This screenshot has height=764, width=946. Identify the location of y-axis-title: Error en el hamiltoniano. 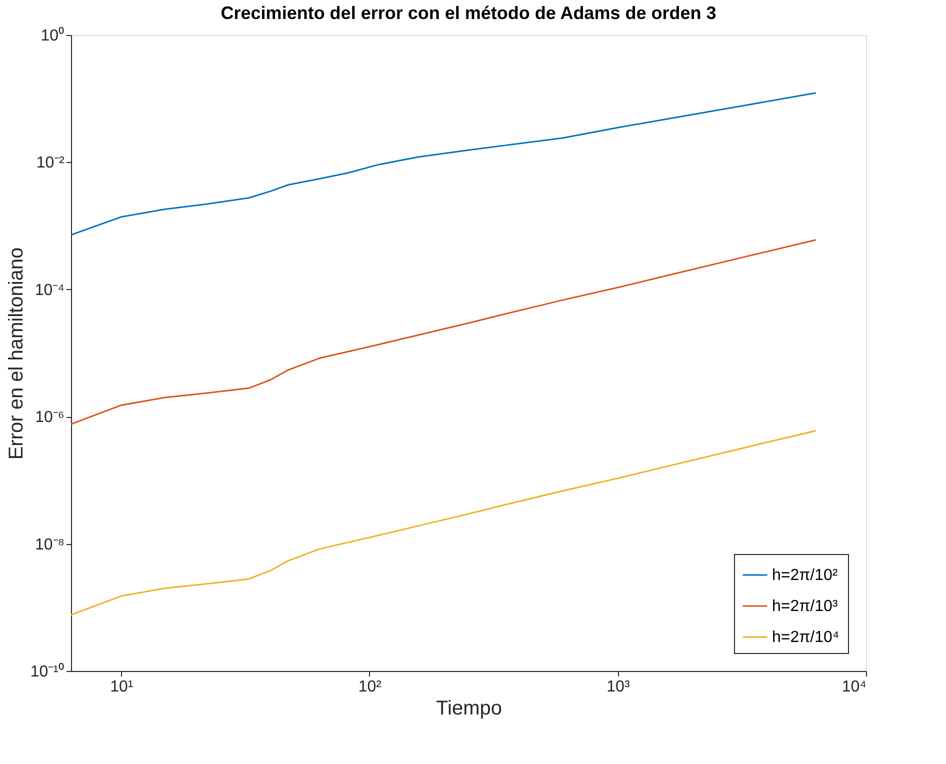
(16, 353).